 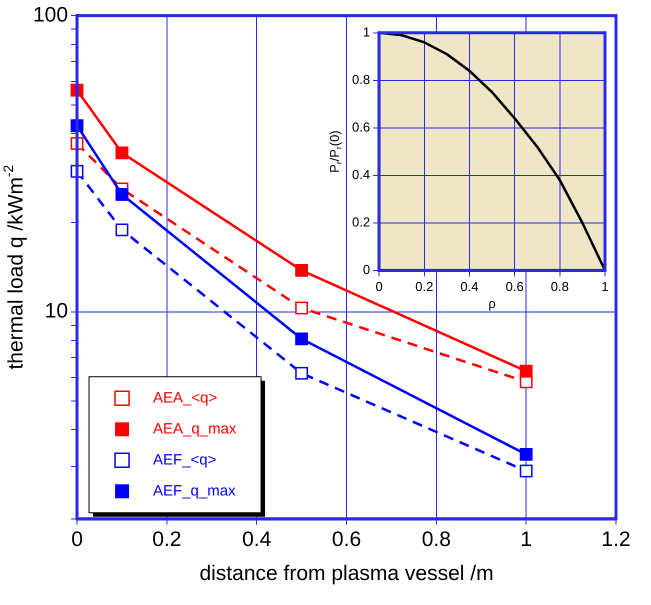 What do you see at coordinates (361, 222) in the screenshot?
I see `y-tick-label: 0.2` at bounding box center [361, 222].